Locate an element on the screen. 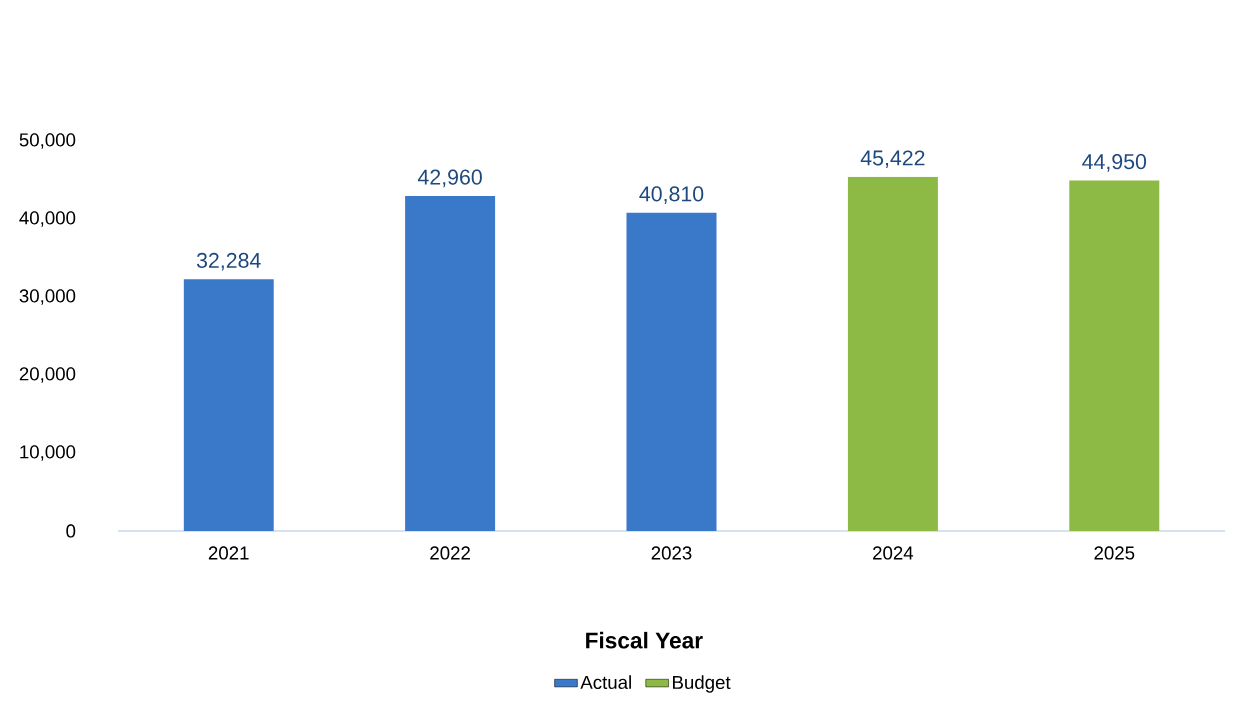 The height and width of the screenshot is (713, 1253). data-label: 42,960 is located at coordinates (449, 178).